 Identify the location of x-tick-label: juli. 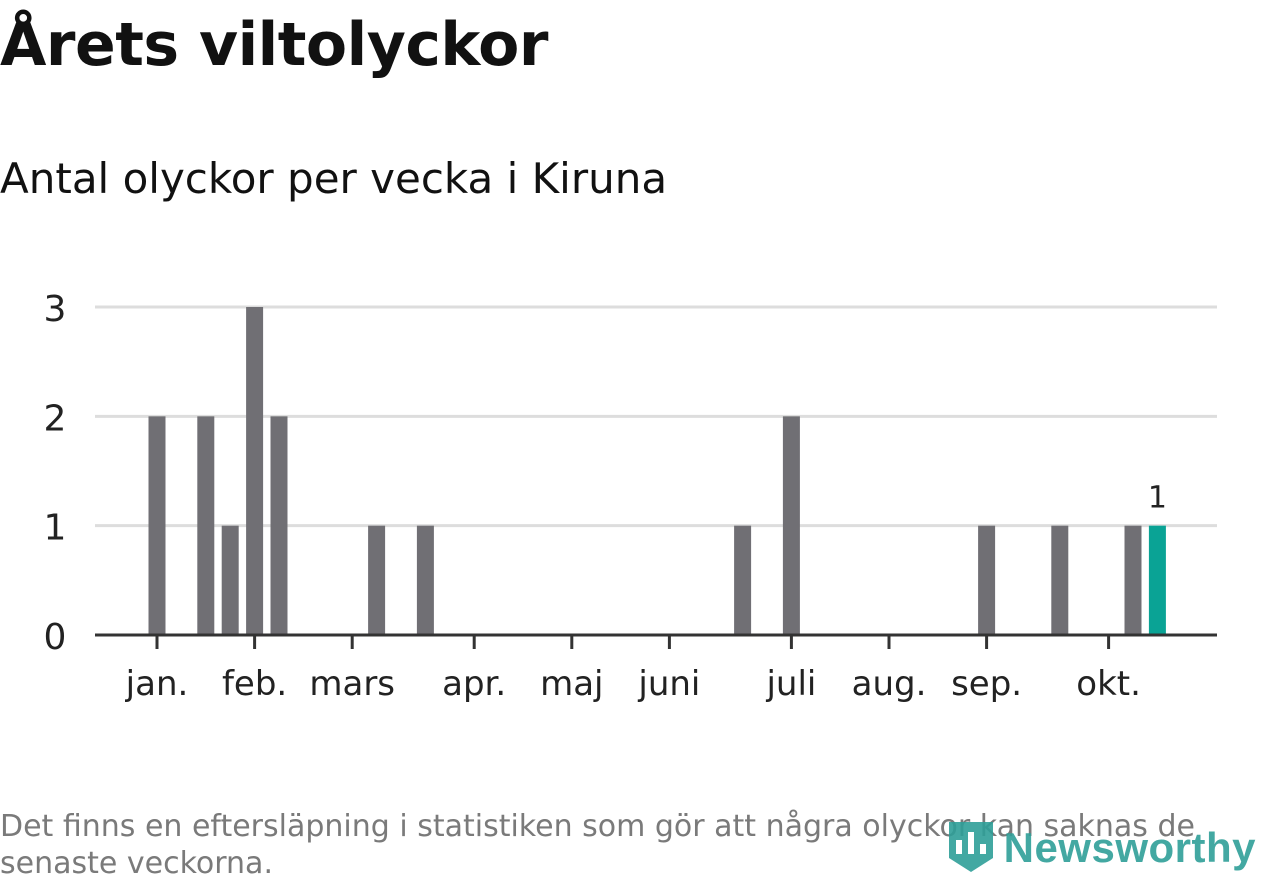
(790, 684).